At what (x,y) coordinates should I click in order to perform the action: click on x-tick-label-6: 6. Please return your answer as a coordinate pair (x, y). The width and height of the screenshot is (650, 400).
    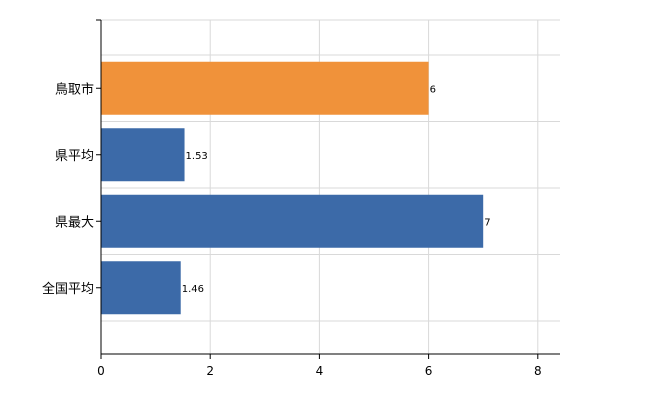
    Looking at the image, I should click on (429, 371).